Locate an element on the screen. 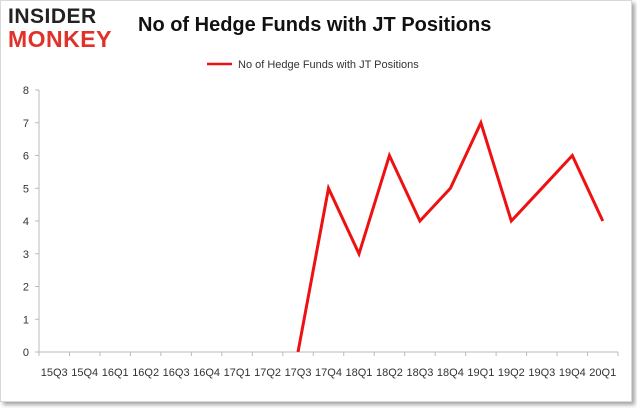  y-tick-label: 3 is located at coordinates (26, 255).